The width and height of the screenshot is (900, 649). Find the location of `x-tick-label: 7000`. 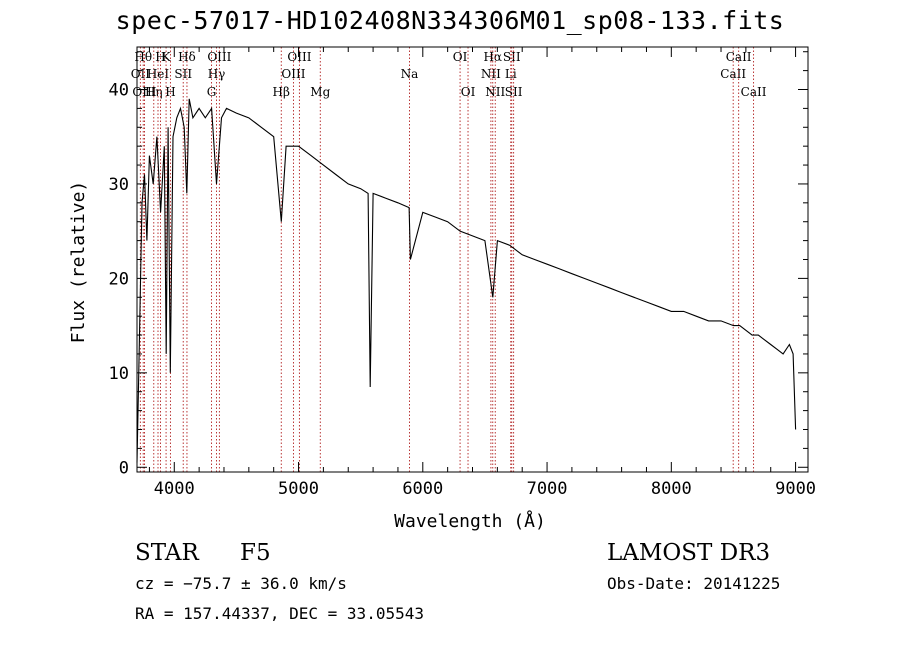

x-tick-label: 7000 is located at coordinates (547, 489).